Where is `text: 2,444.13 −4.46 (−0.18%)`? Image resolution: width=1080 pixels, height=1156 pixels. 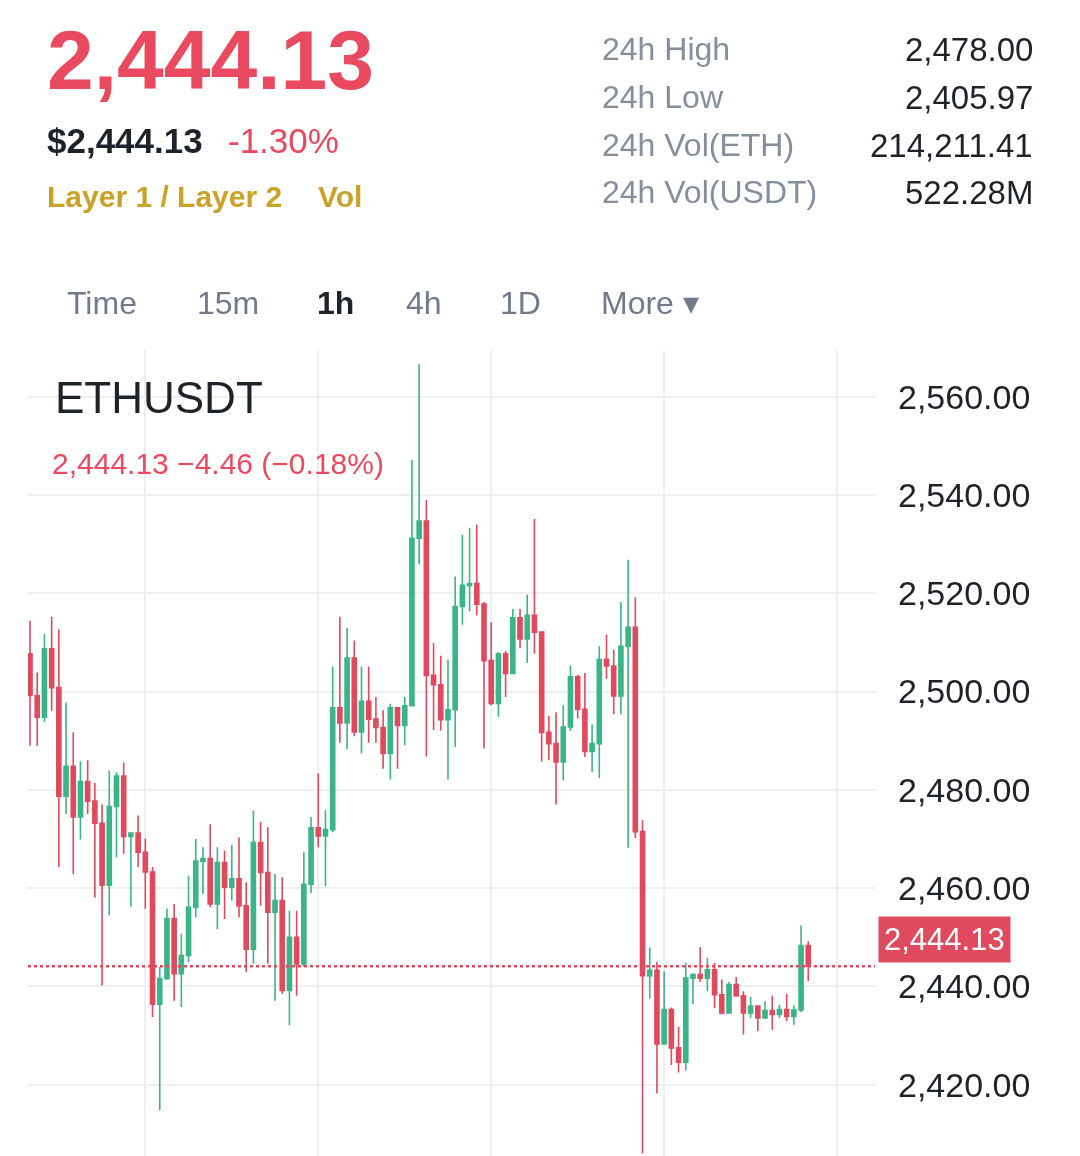
text: 2,444.13 −4.46 (−0.18%) is located at coordinates (218, 463).